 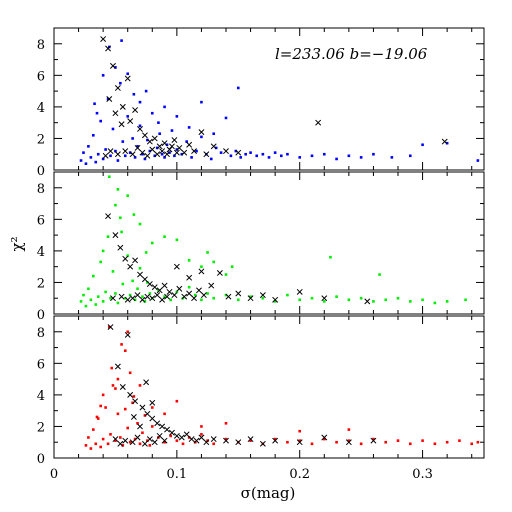 What do you see at coordinates (41, 139) in the screenshot?
I see `y-tick-label: 2` at bounding box center [41, 139].